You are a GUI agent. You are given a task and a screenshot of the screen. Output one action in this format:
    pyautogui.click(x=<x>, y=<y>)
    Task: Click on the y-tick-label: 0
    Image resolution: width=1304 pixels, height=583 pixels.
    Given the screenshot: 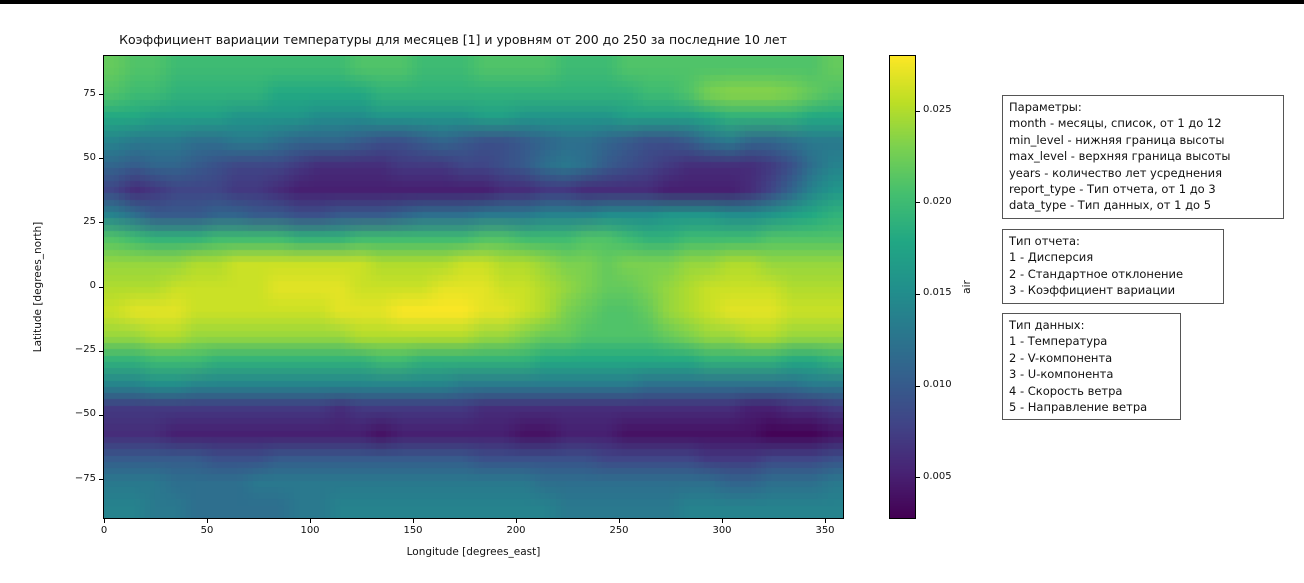 What is the action you would take?
    pyautogui.click(x=92, y=285)
    